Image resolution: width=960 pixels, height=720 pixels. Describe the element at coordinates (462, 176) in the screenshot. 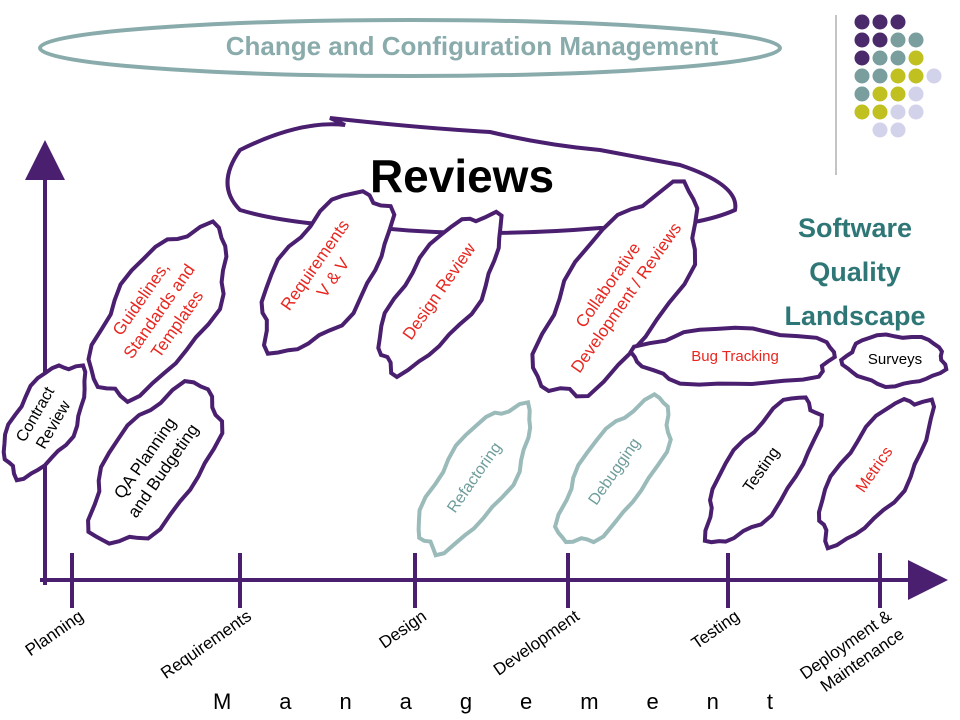

I see `reviews-label: Reviews` at that location.